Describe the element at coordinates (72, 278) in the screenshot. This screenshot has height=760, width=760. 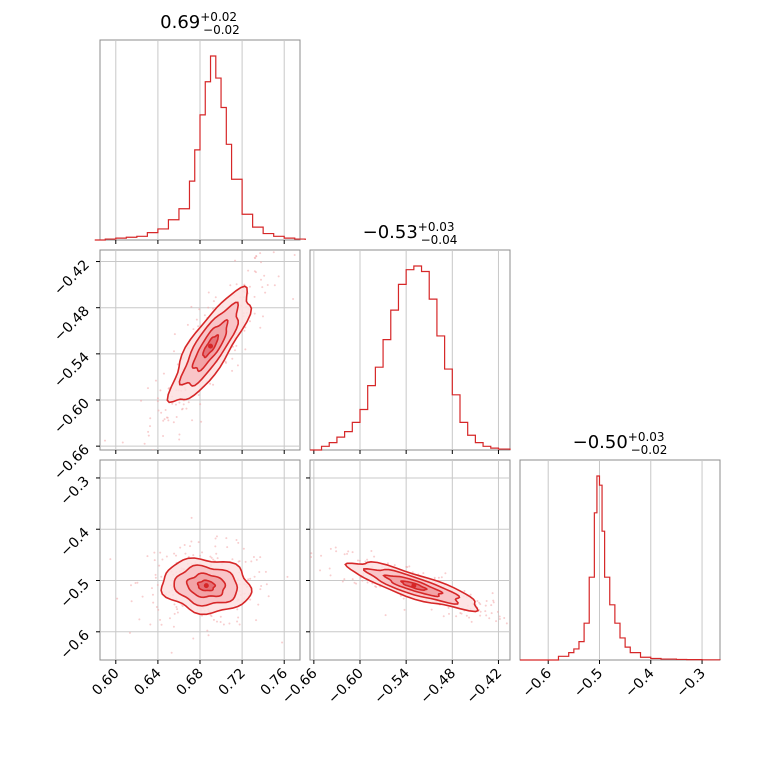
I see `joint-1-0-ylabel-4: −0.42` at that location.